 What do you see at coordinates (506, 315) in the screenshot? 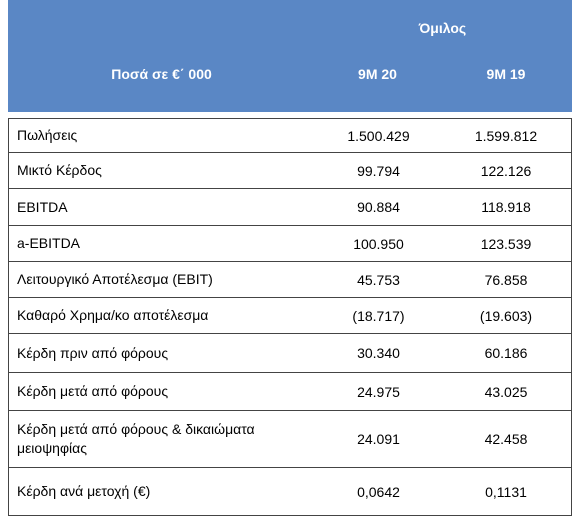
I see `cell-value: (19.603)` at bounding box center [506, 315].